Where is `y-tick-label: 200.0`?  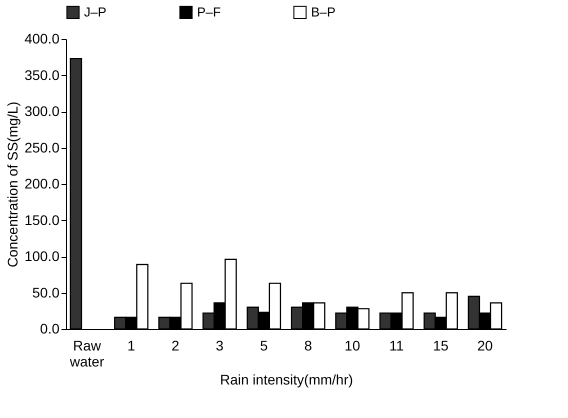
y-tick-label: 200.0 is located at coordinates (42, 184).